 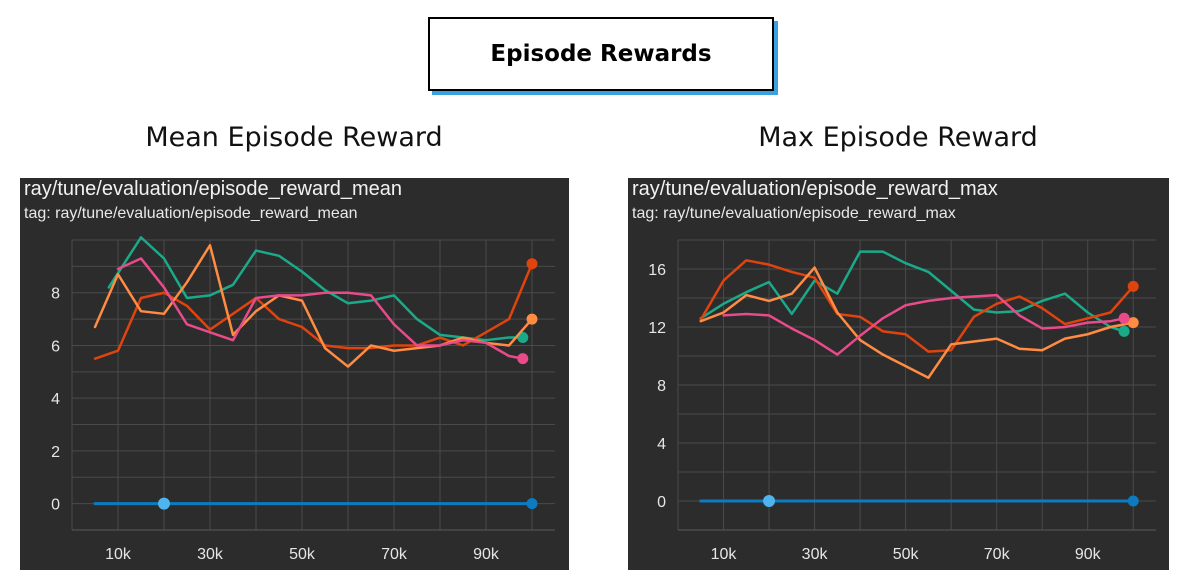 What do you see at coordinates (601, 54) in the screenshot?
I see `page-title: Episode Rewards` at bounding box center [601, 54].